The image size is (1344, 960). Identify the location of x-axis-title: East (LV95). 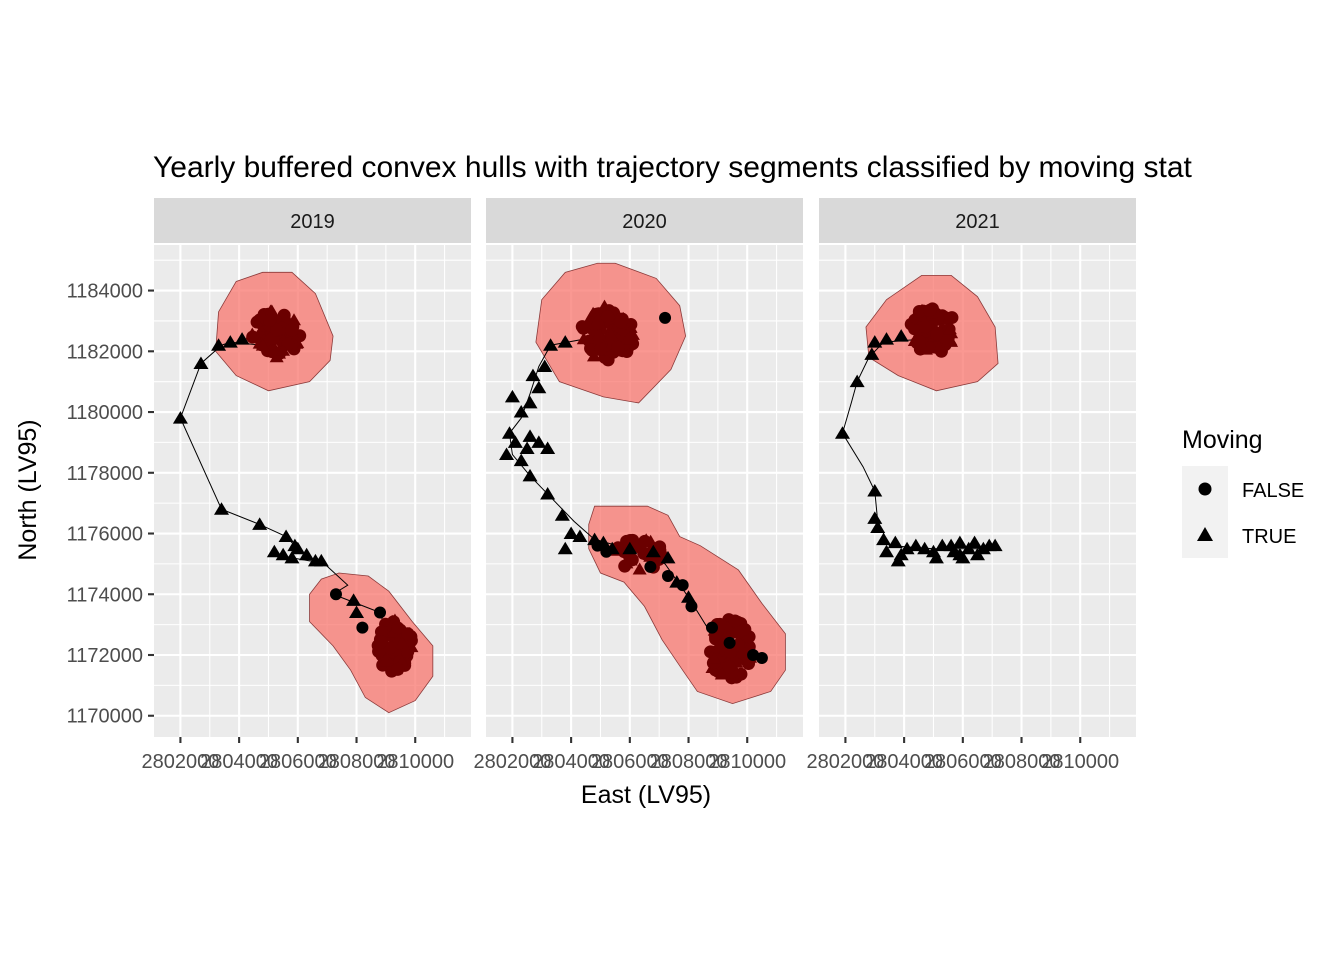
(646, 795).